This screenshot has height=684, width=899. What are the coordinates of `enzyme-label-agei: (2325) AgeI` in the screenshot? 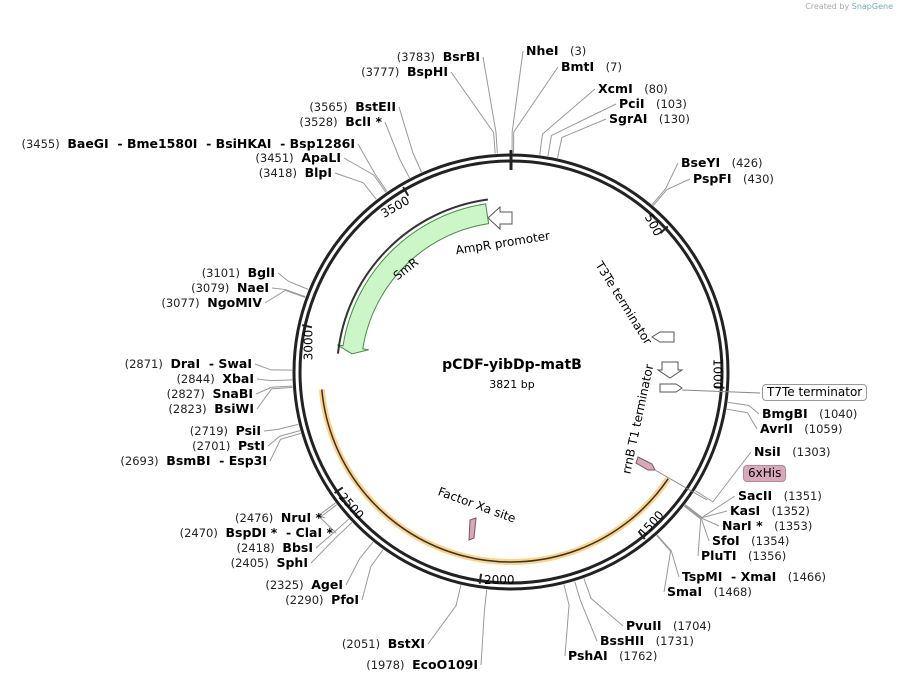 It's located at (304, 585).